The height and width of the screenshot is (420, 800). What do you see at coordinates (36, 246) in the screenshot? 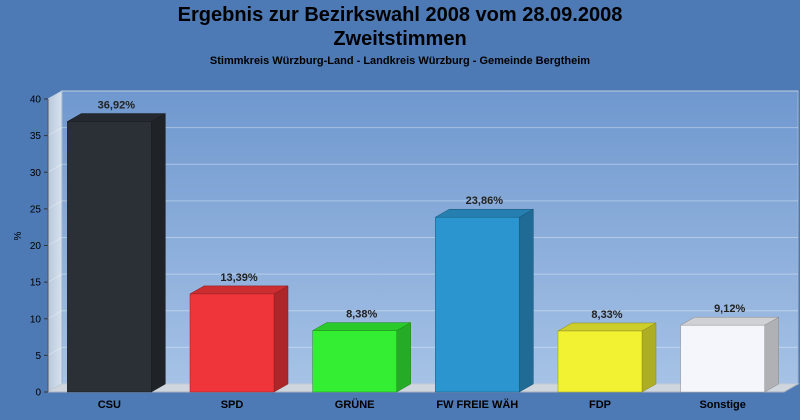
I see `y-tick-label: 20` at bounding box center [36, 246].